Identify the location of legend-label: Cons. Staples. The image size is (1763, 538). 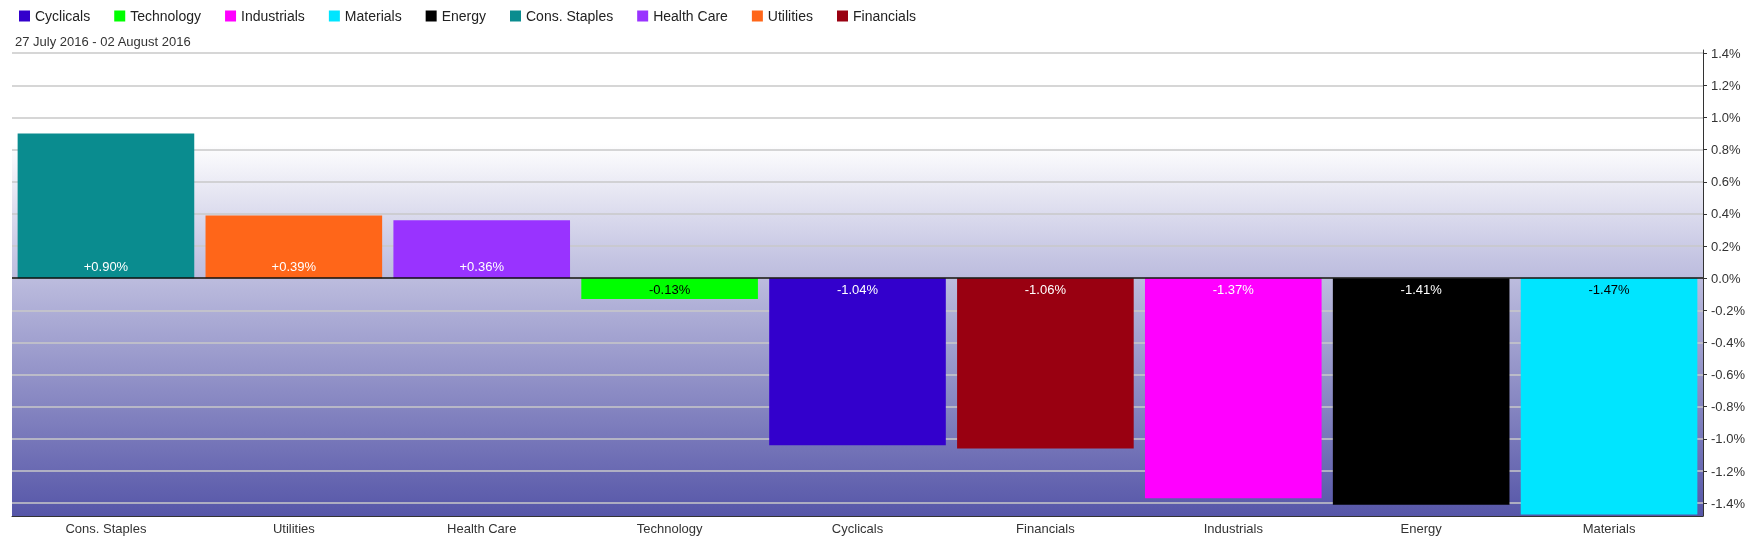
(570, 16).